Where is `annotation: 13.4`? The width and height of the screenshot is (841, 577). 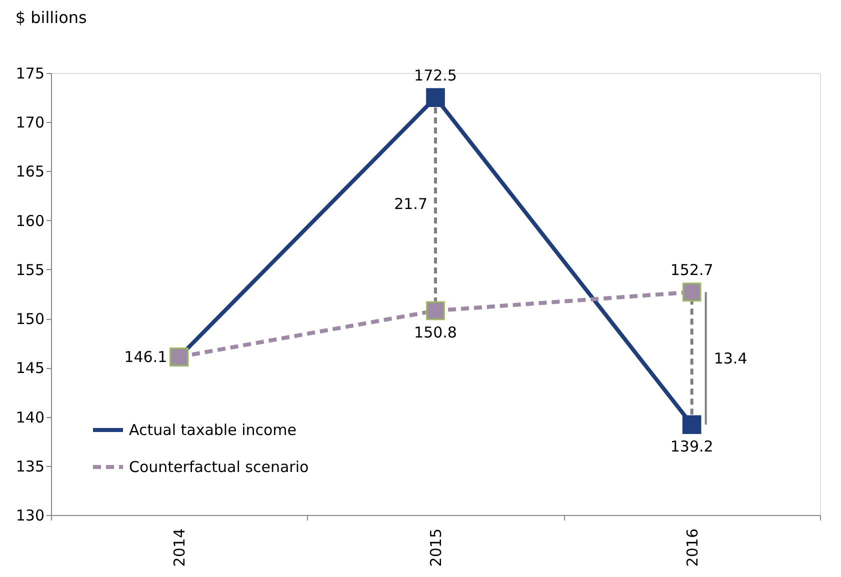 annotation: 13.4 is located at coordinates (731, 358).